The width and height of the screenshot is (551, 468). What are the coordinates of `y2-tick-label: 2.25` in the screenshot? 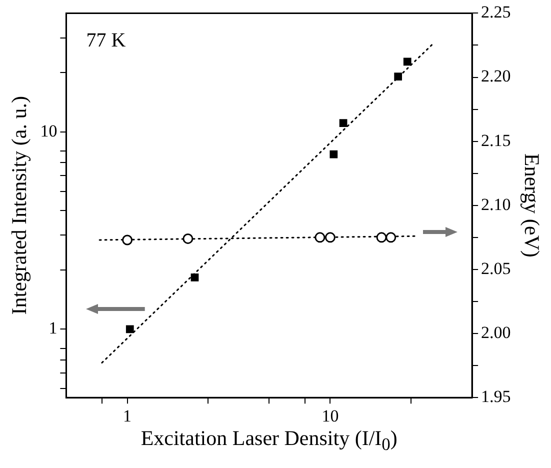 It's located at (496, 12).